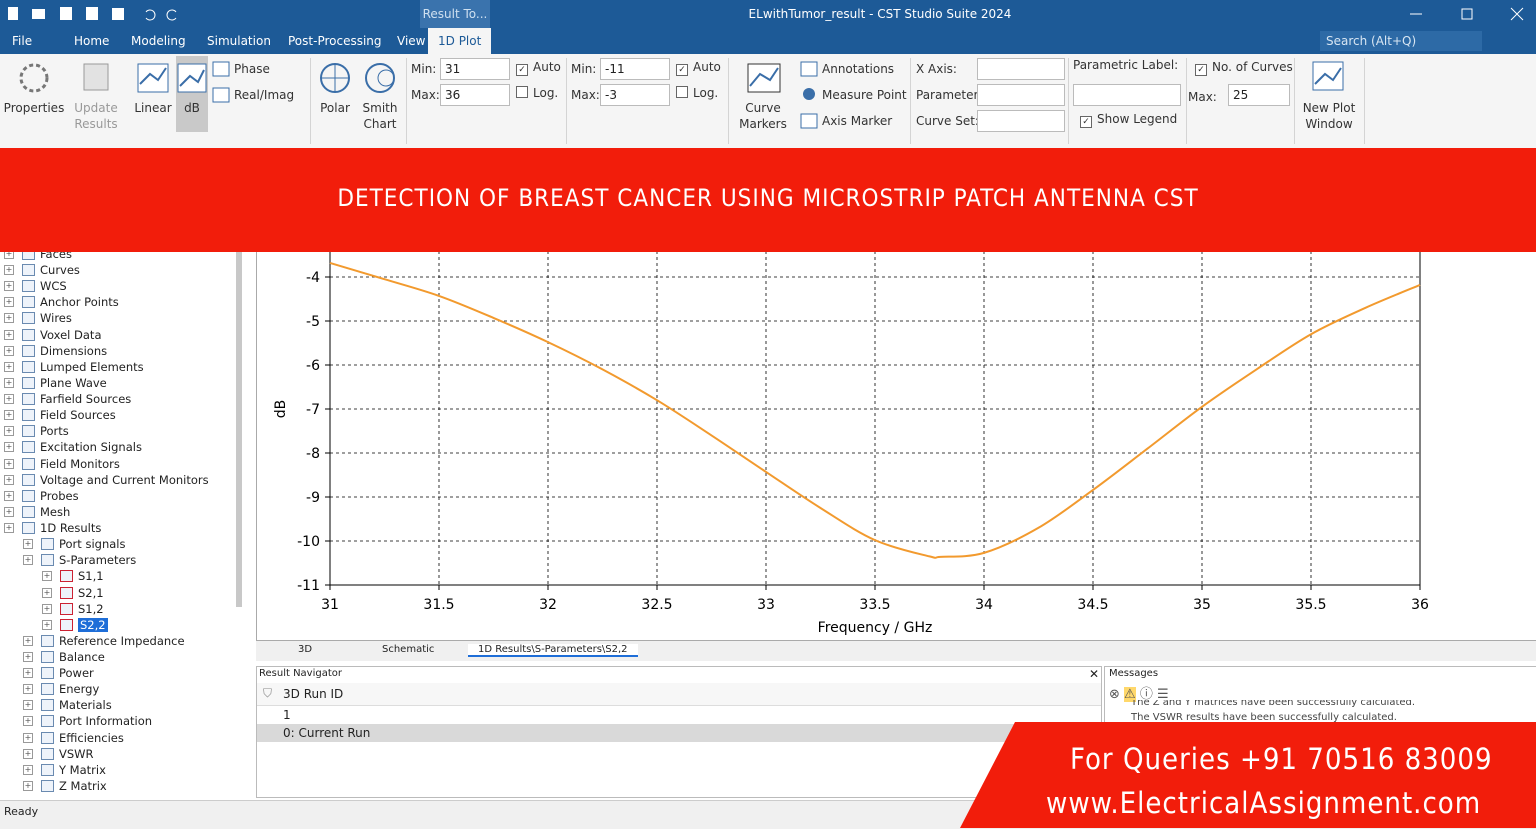 The height and width of the screenshot is (829, 1536). I want to click on tree-item: + S-Parameters, so click(118, 560).